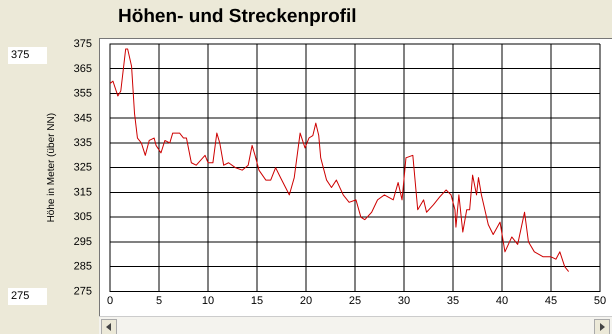 This screenshot has height=334, width=612. What do you see at coordinates (83, 242) in the screenshot?
I see `y-tick-label: 295` at bounding box center [83, 242].